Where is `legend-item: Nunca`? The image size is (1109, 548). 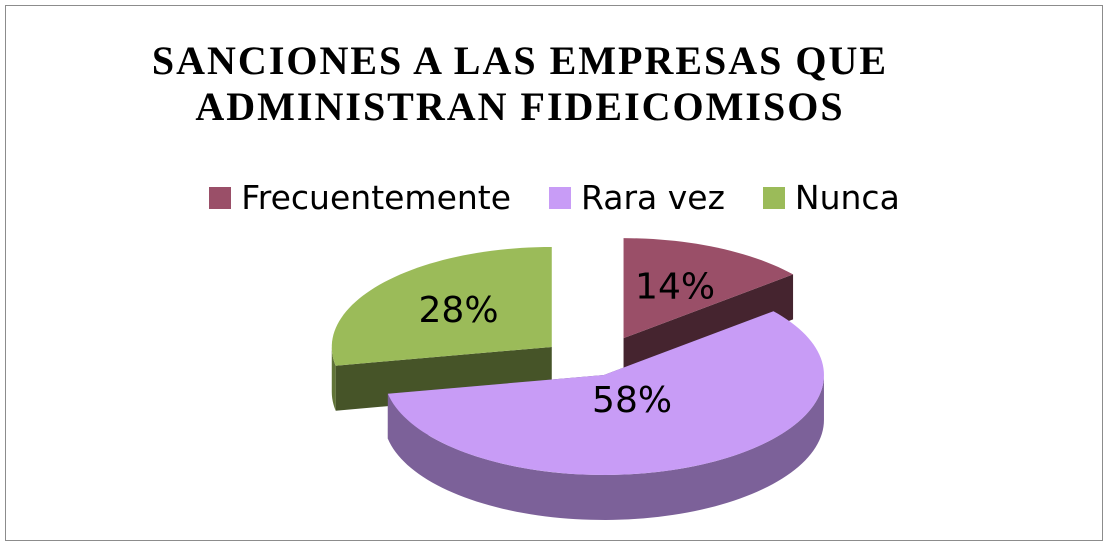 legend-item: Nunca is located at coordinates (831, 197).